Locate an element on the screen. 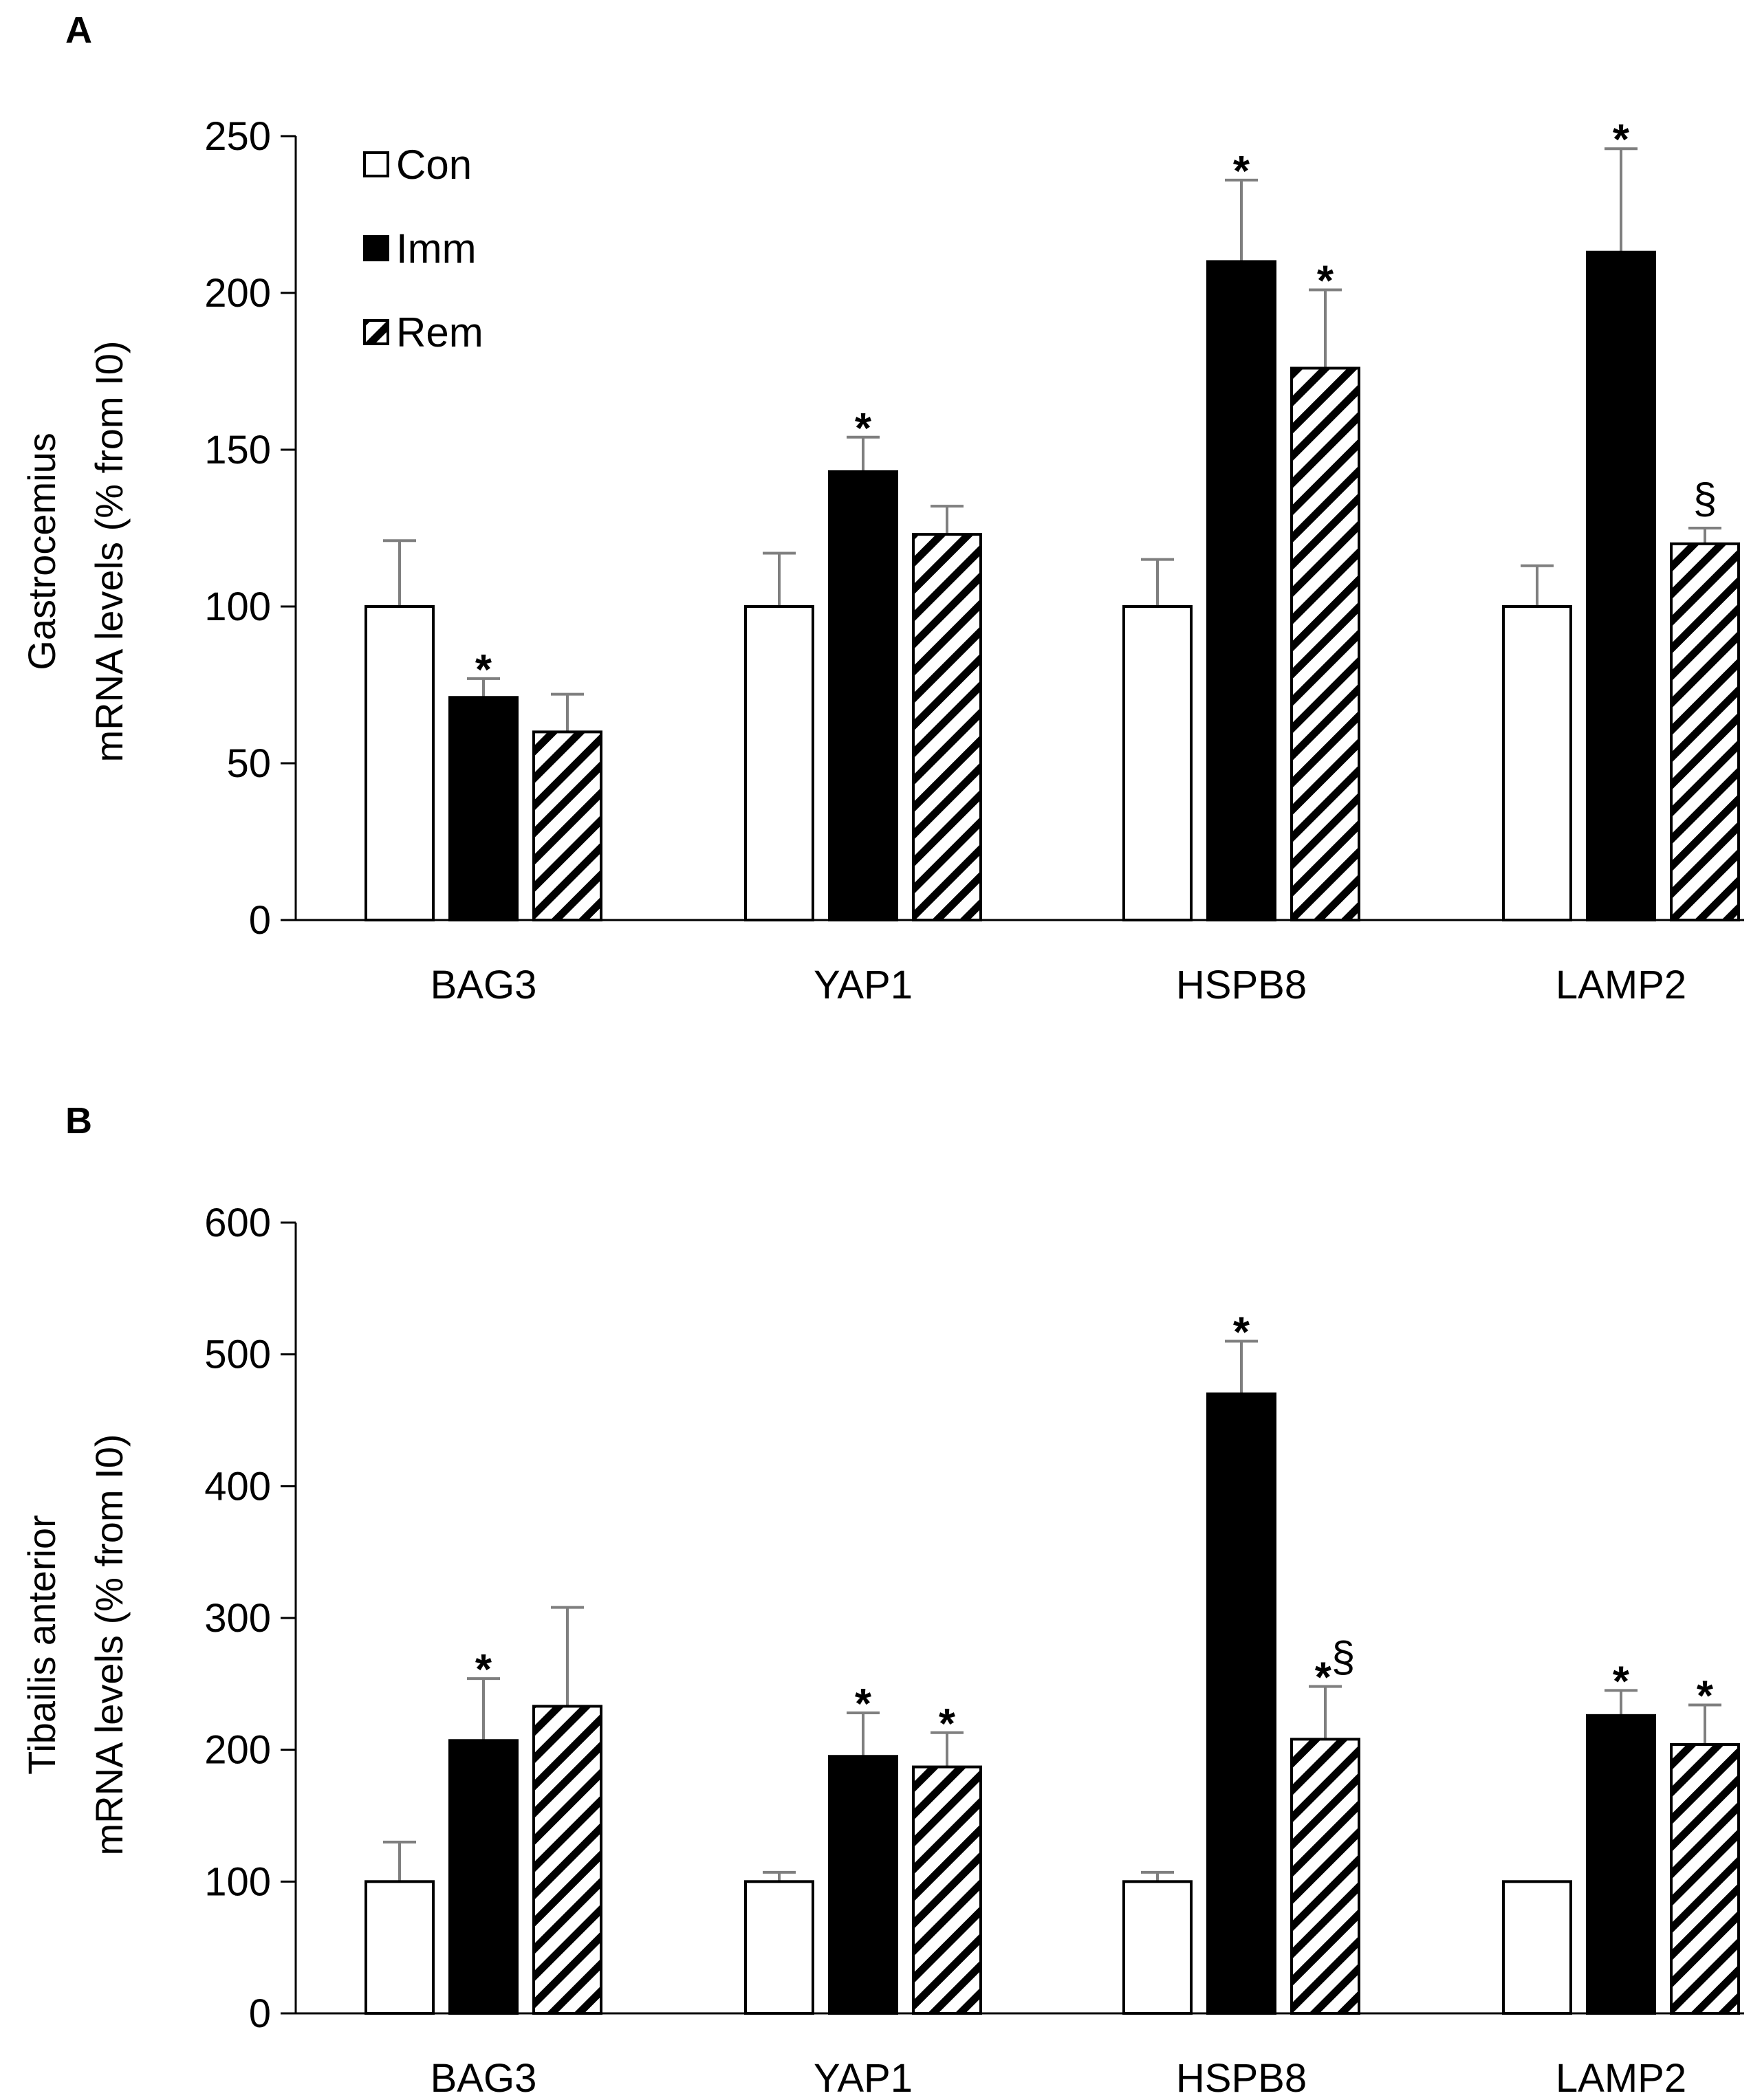 Image resolution: width=1751 pixels, height=2100 pixels. panel-b-sig-rem-yap1: * is located at coordinates (948, 1724).